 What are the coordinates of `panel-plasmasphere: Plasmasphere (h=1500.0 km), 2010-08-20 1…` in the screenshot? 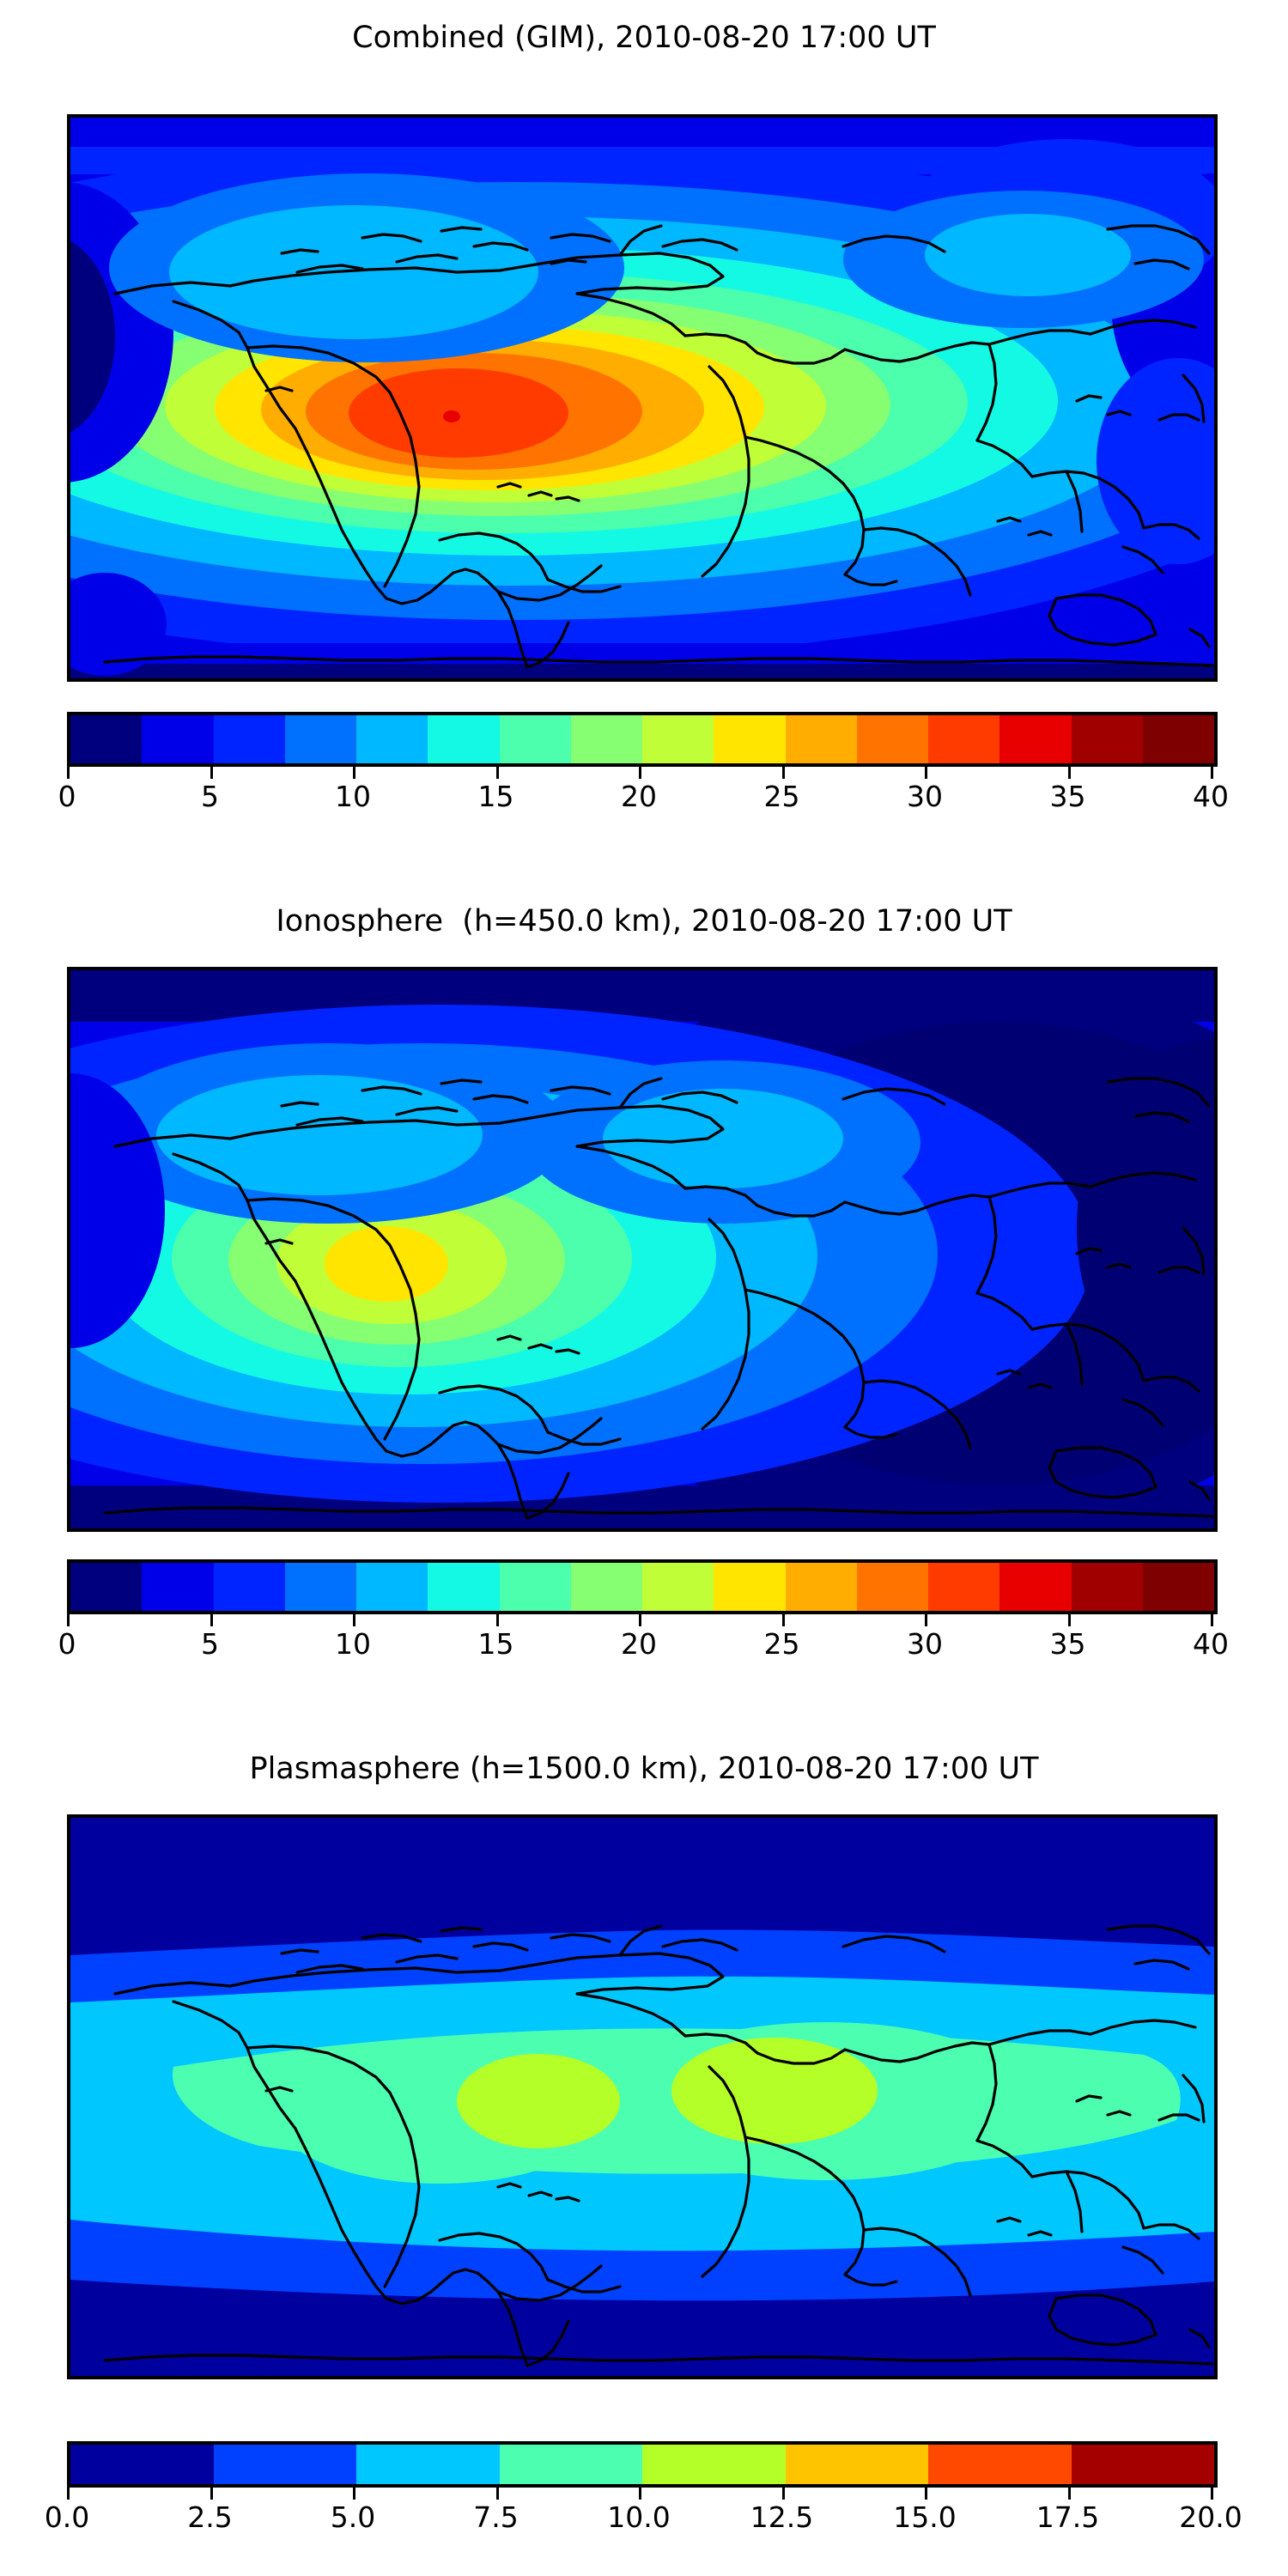 It's located at (644, 1769).